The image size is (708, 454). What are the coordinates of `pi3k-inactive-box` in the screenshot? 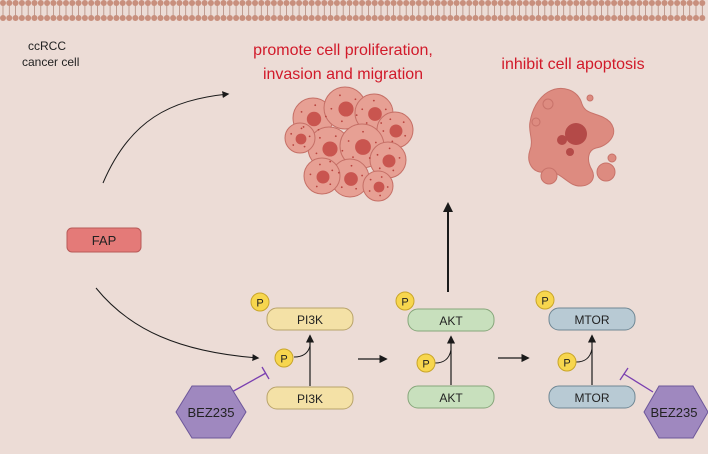 It's located at (310, 398).